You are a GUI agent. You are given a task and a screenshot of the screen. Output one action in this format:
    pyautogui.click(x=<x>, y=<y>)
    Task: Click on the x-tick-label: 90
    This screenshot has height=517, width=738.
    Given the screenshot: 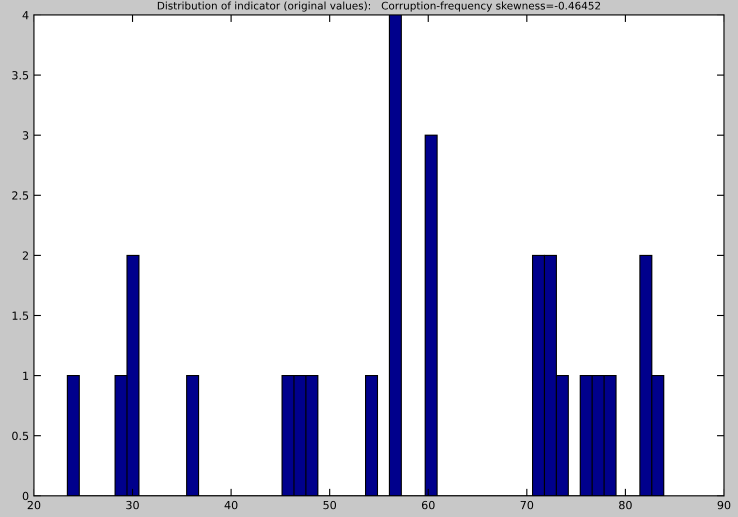 What is the action you would take?
    pyautogui.click(x=724, y=505)
    